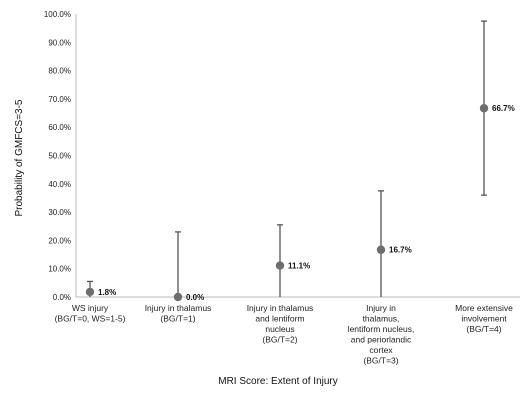 This screenshot has width=528, height=393. I want to click on y-tick-label: 10.0%, so click(59, 269).